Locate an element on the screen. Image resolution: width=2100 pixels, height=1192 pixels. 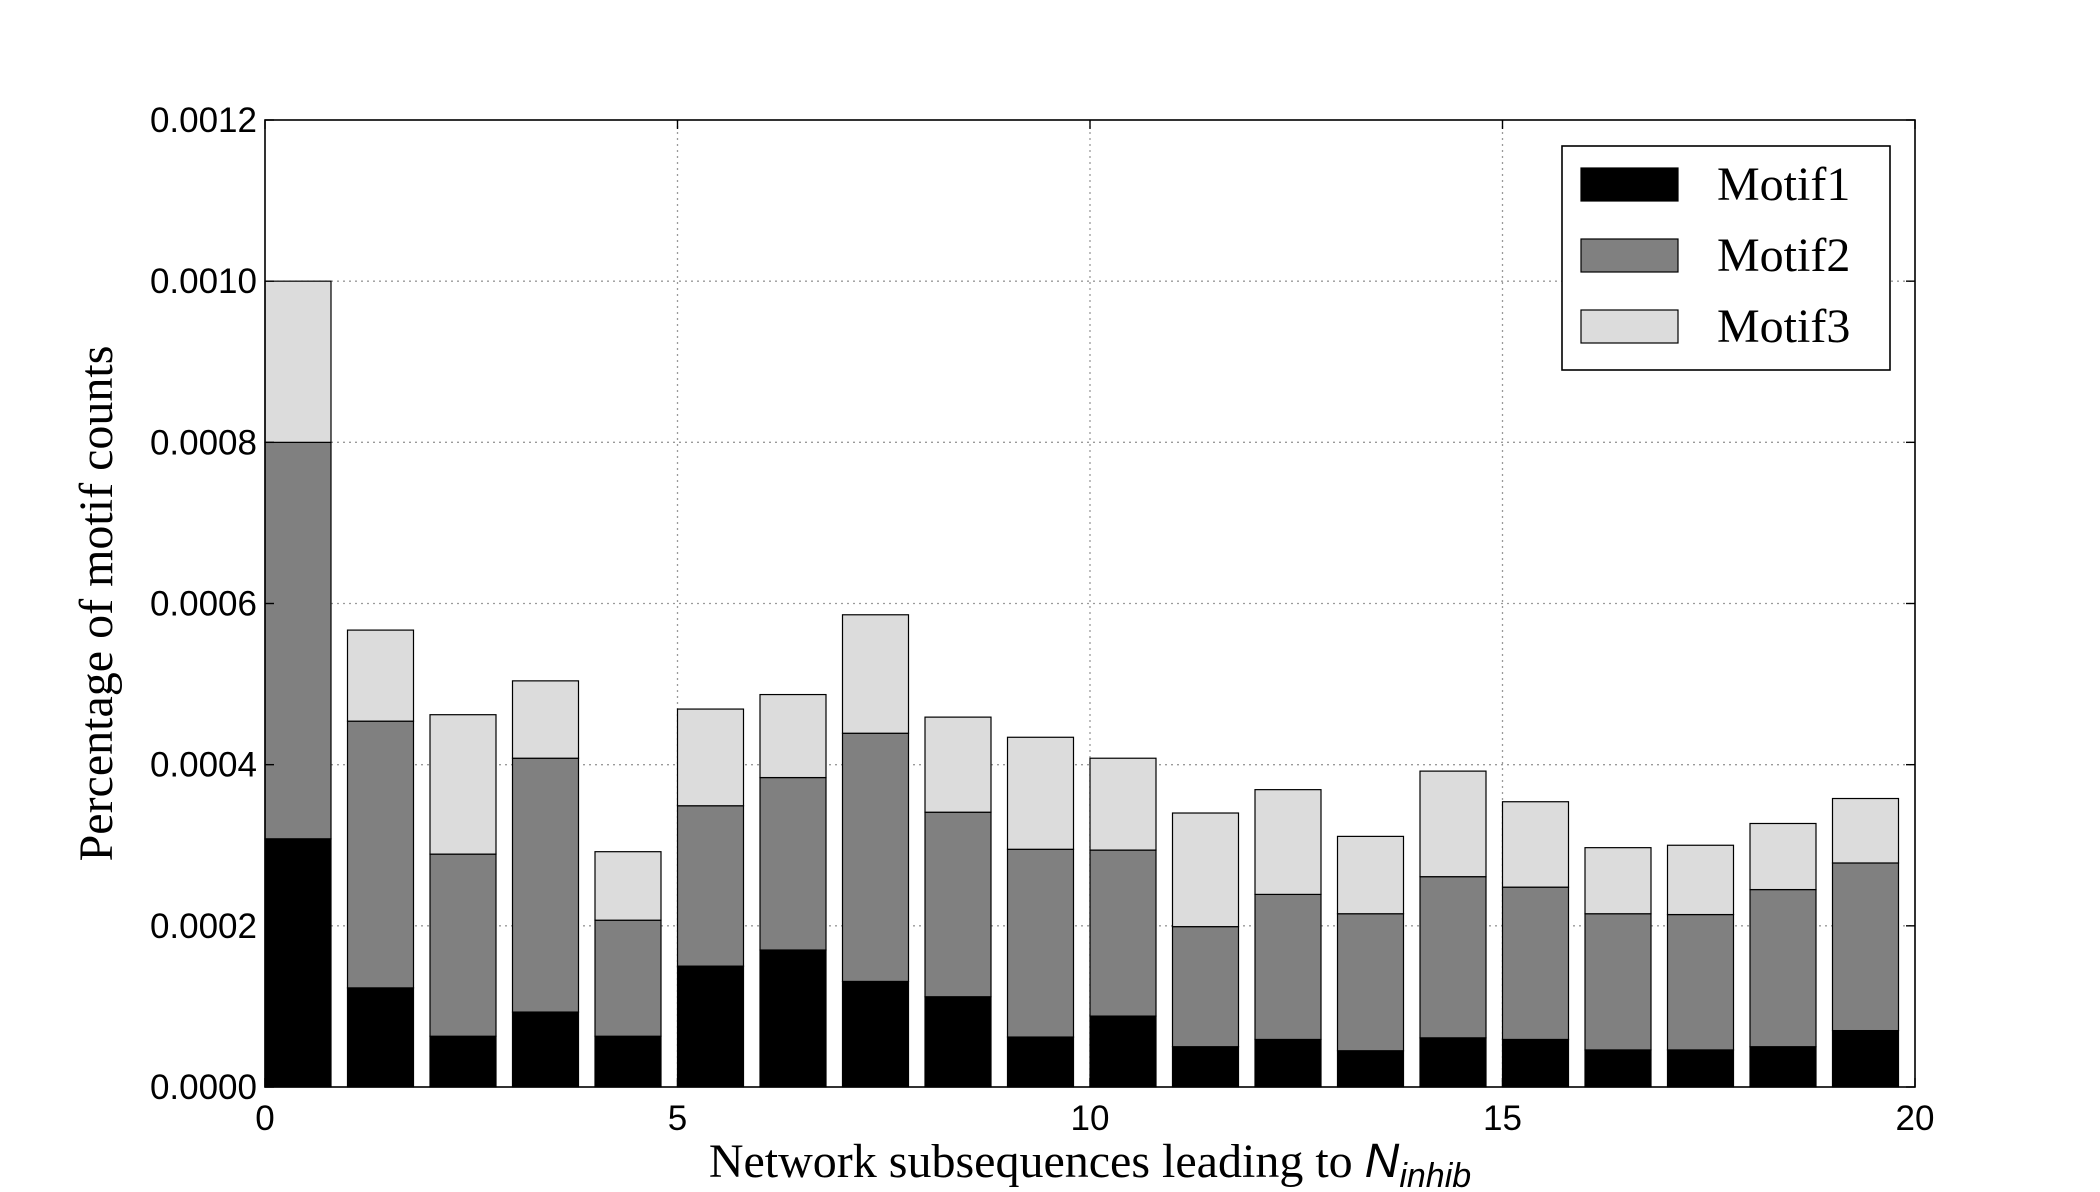
y-axis-title: Percentage of motif counts is located at coordinates (96, 604).